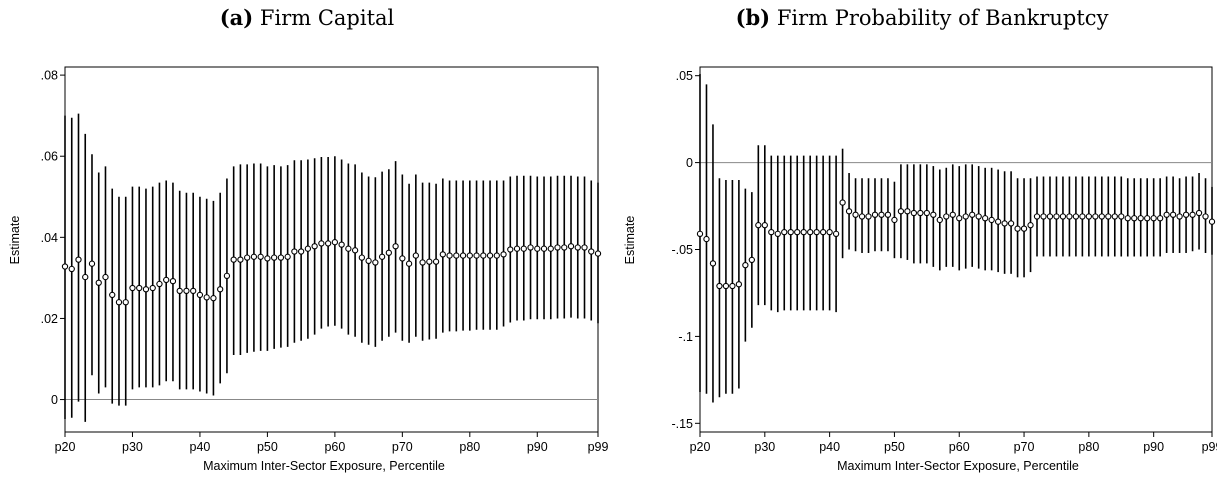 The height and width of the screenshot is (478, 1217). What do you see at coordinates (65, 447) in the screenshot?
I see `panel-a-x-tick-label: p20` at bounding box center [65, 447].